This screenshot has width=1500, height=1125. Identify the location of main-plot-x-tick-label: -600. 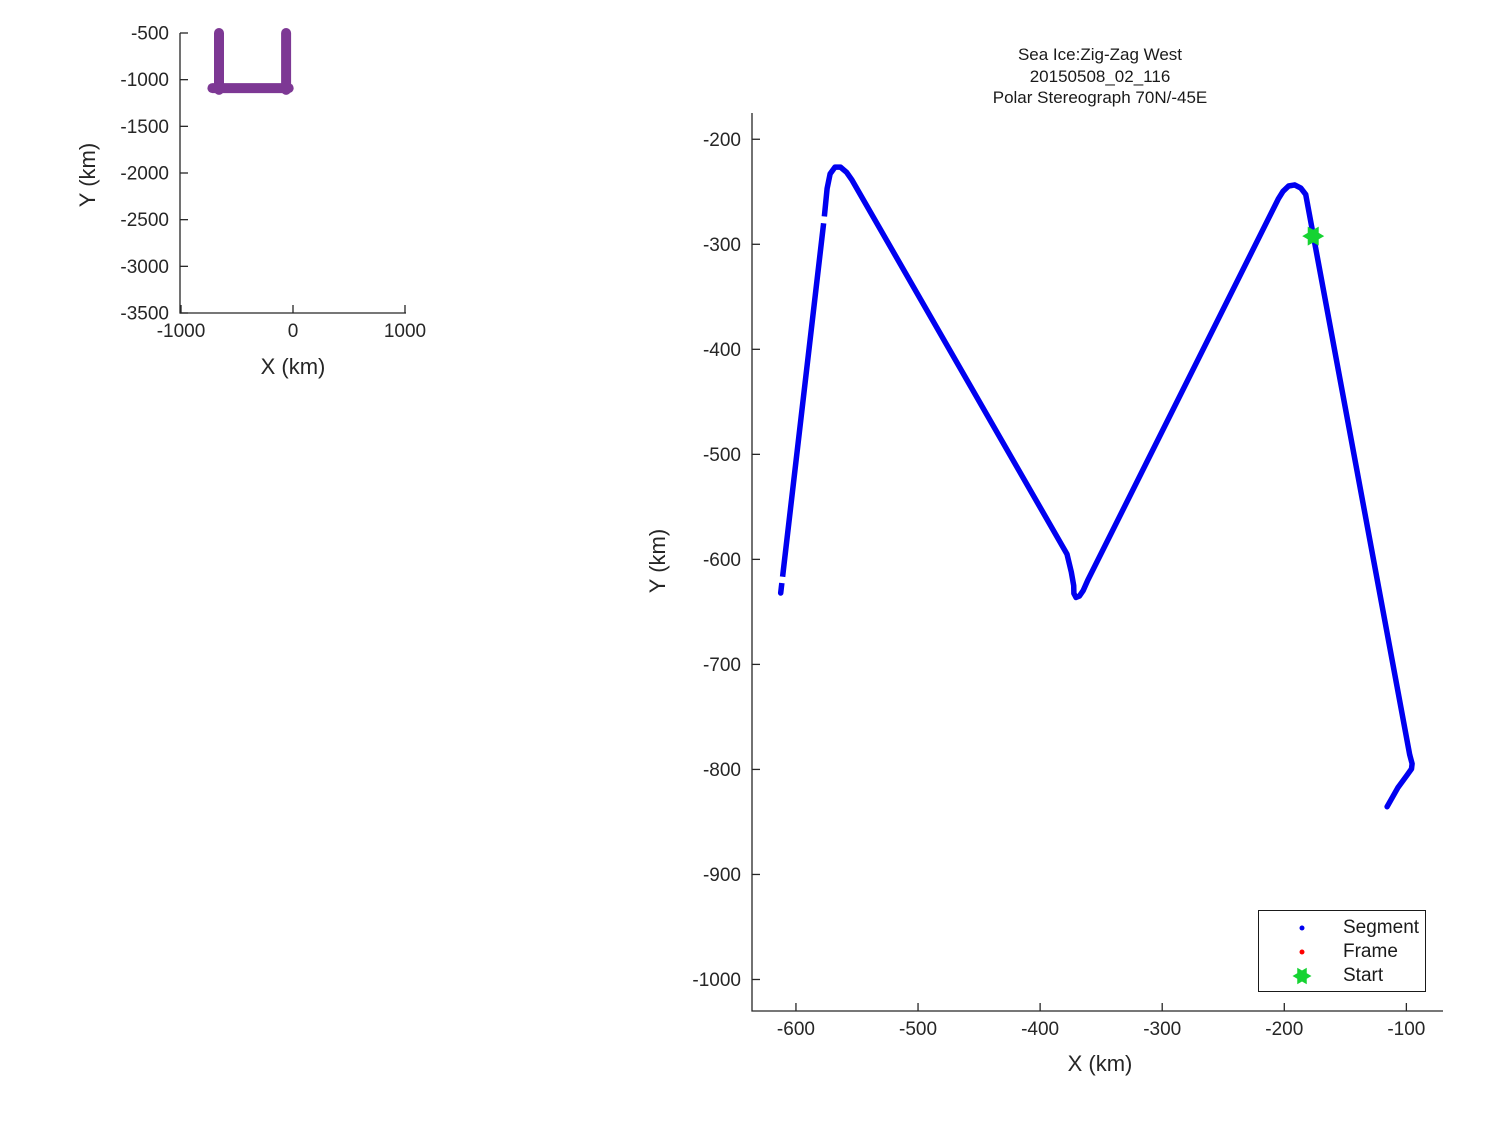
(796, 1029).